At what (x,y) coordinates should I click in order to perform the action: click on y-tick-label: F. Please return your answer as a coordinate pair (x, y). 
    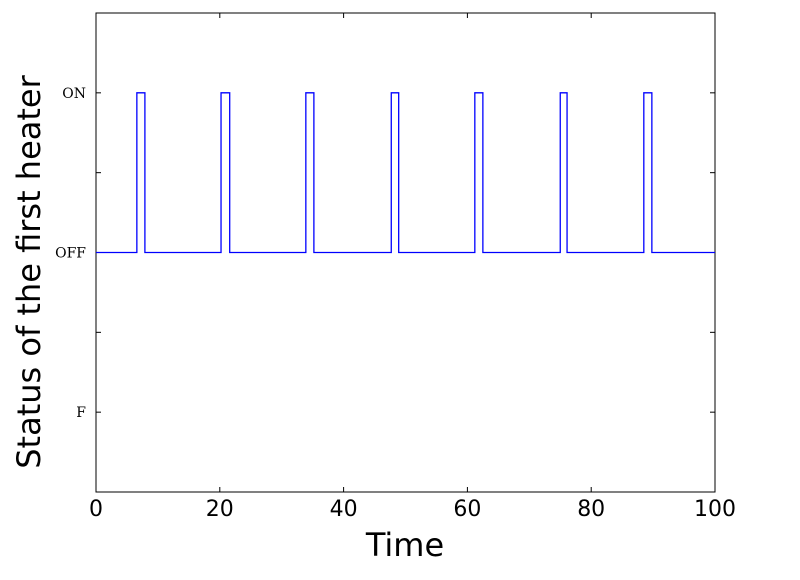
    Looking at the image, I should click on (81, 413).